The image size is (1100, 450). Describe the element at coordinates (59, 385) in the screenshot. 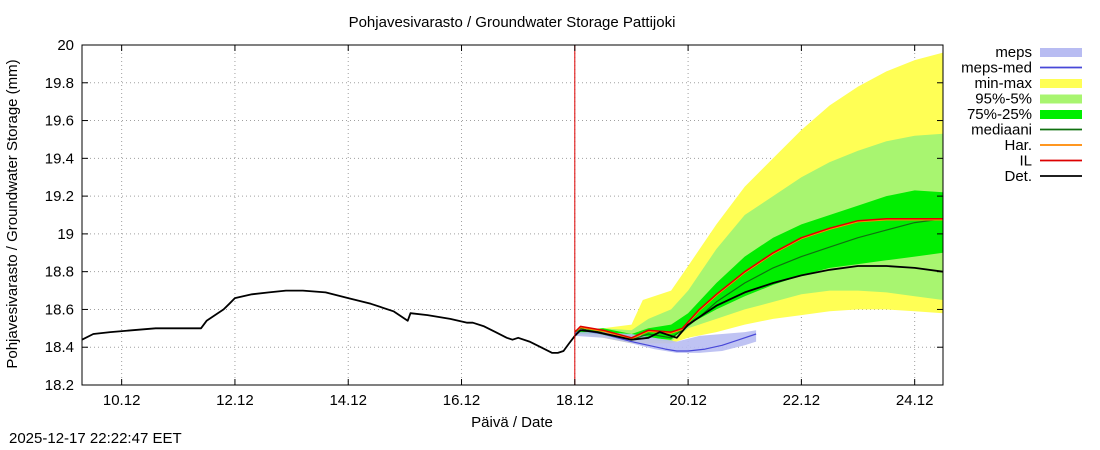

I see `y-tick-label: 18.2` at that location.